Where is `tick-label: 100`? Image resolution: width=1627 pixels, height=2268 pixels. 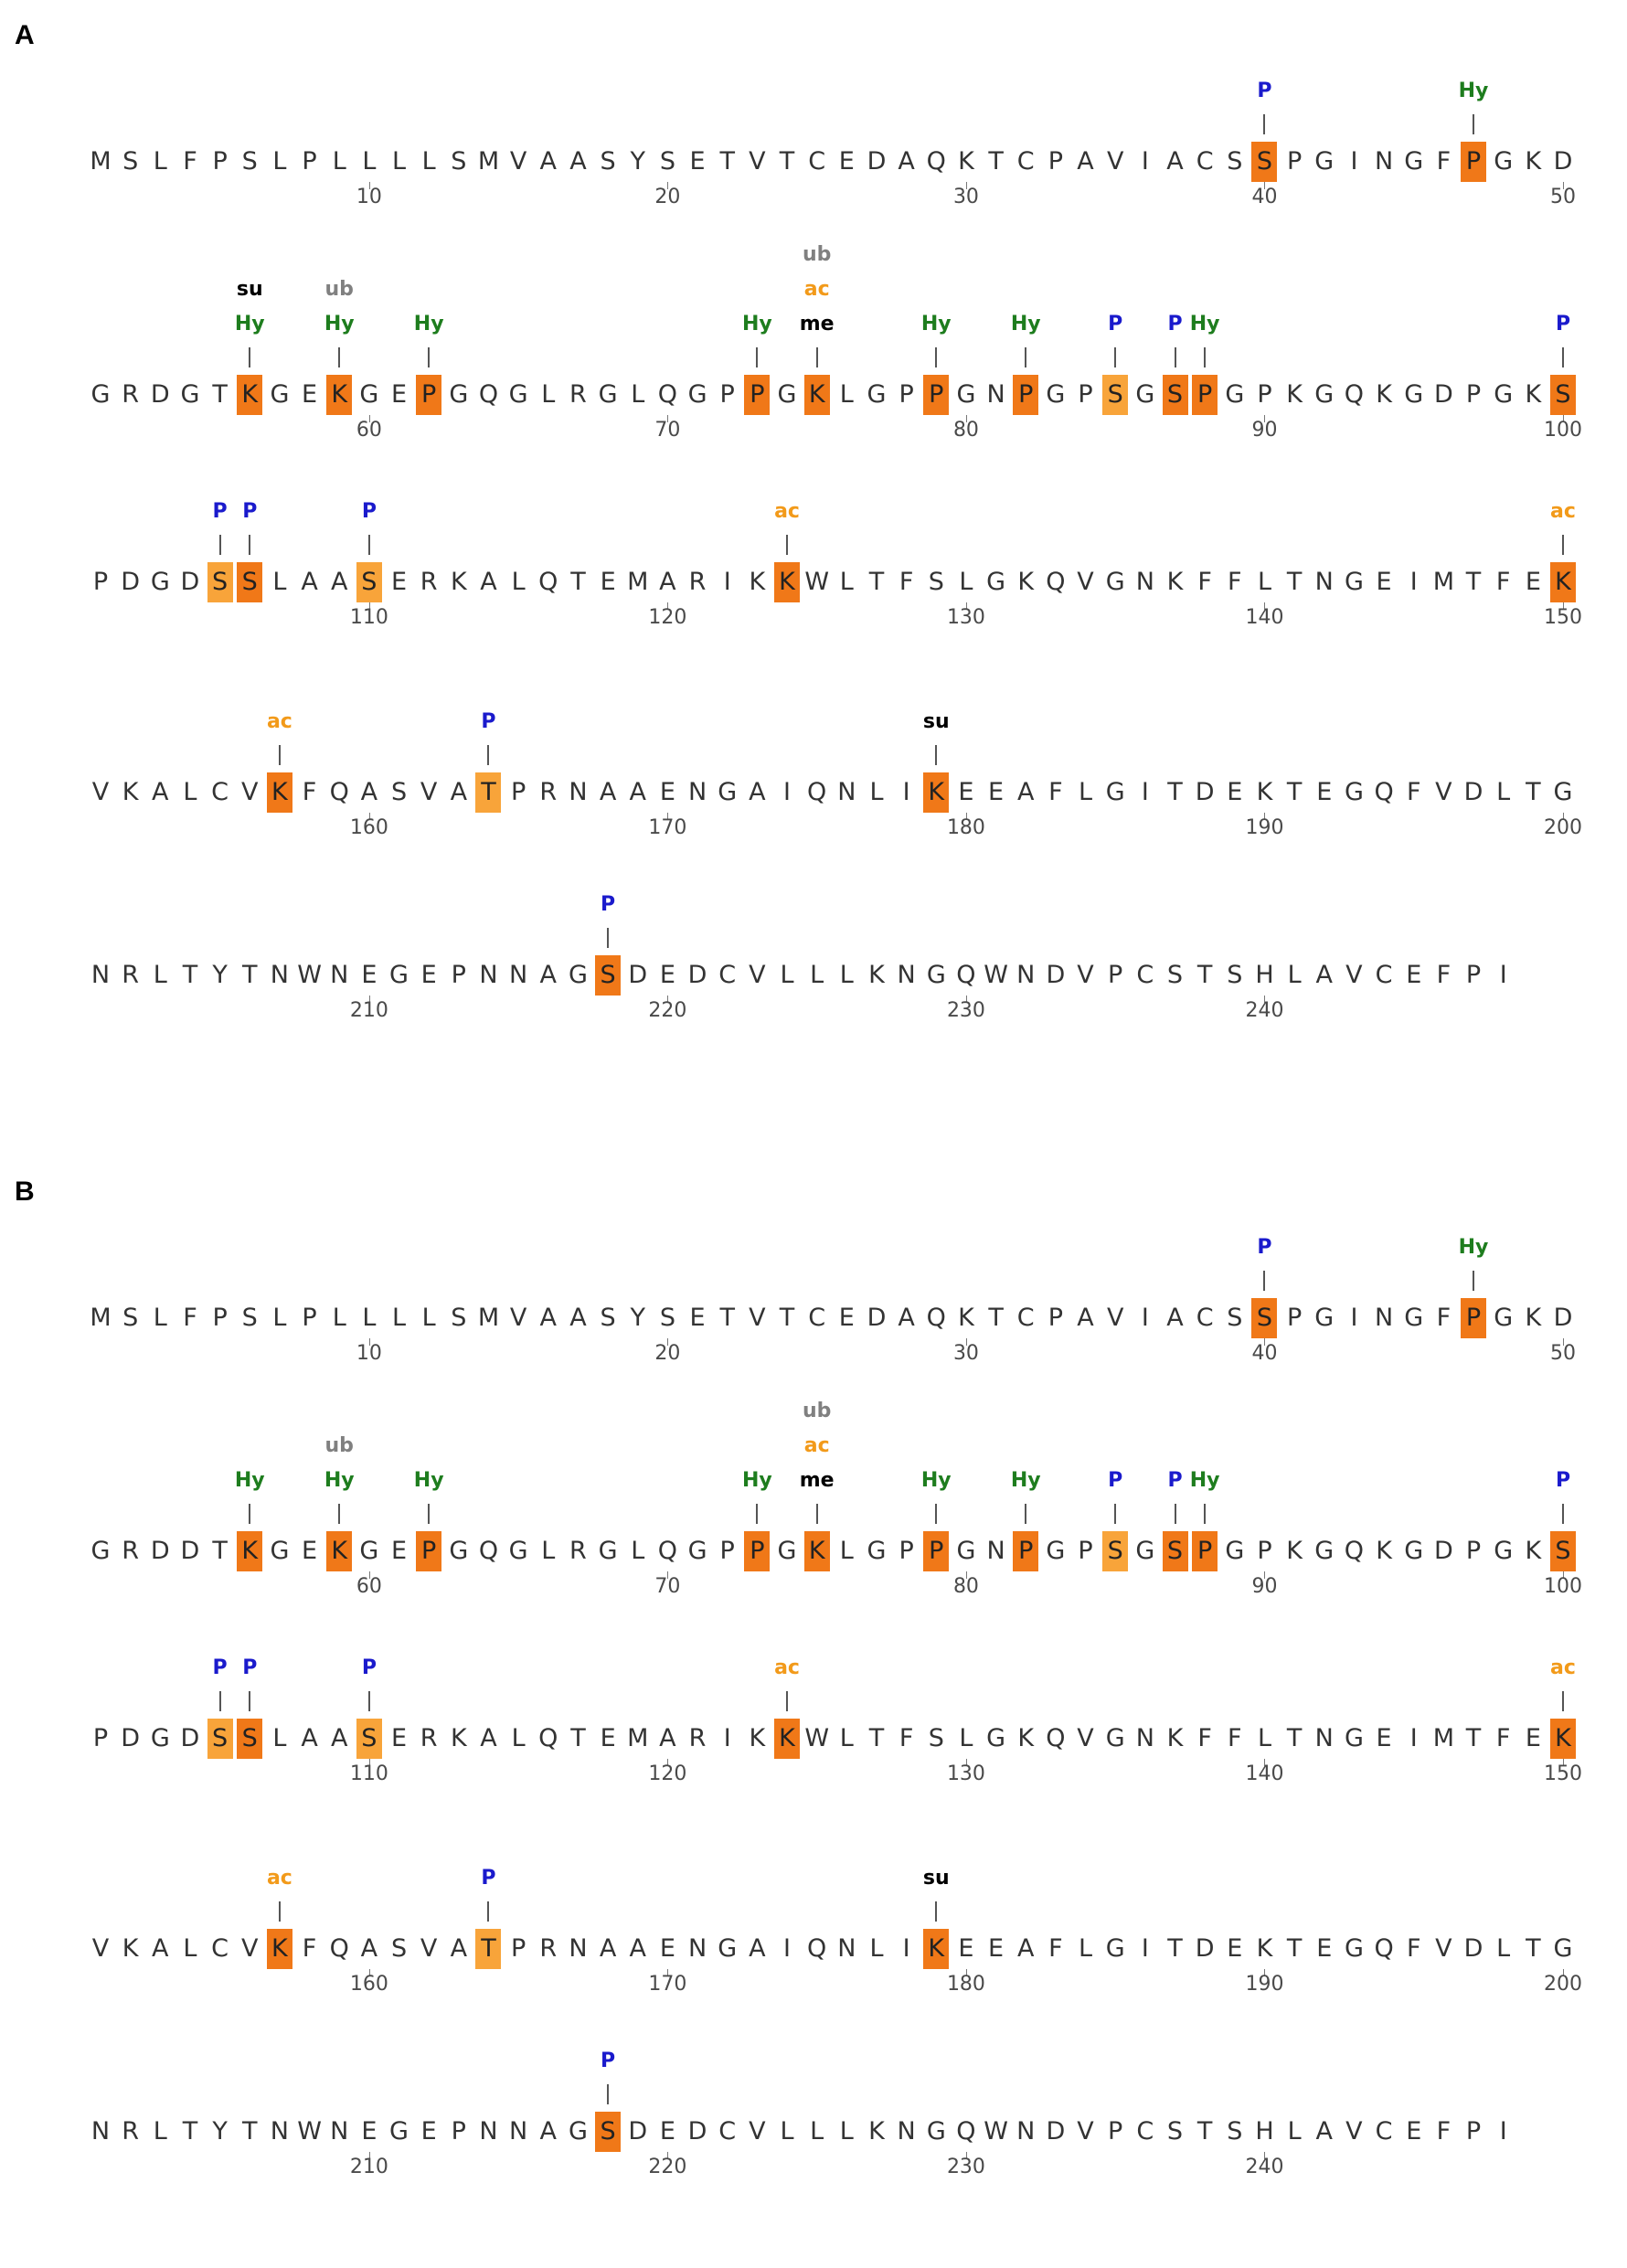
tick-label: 100 is located at coordinates (1563, 1586).